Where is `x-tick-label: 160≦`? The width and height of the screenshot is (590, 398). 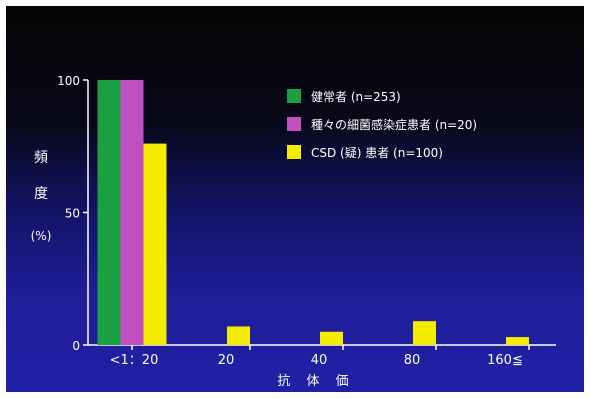 x-tick-label: 160≦ is located at coordinates (505, 360).